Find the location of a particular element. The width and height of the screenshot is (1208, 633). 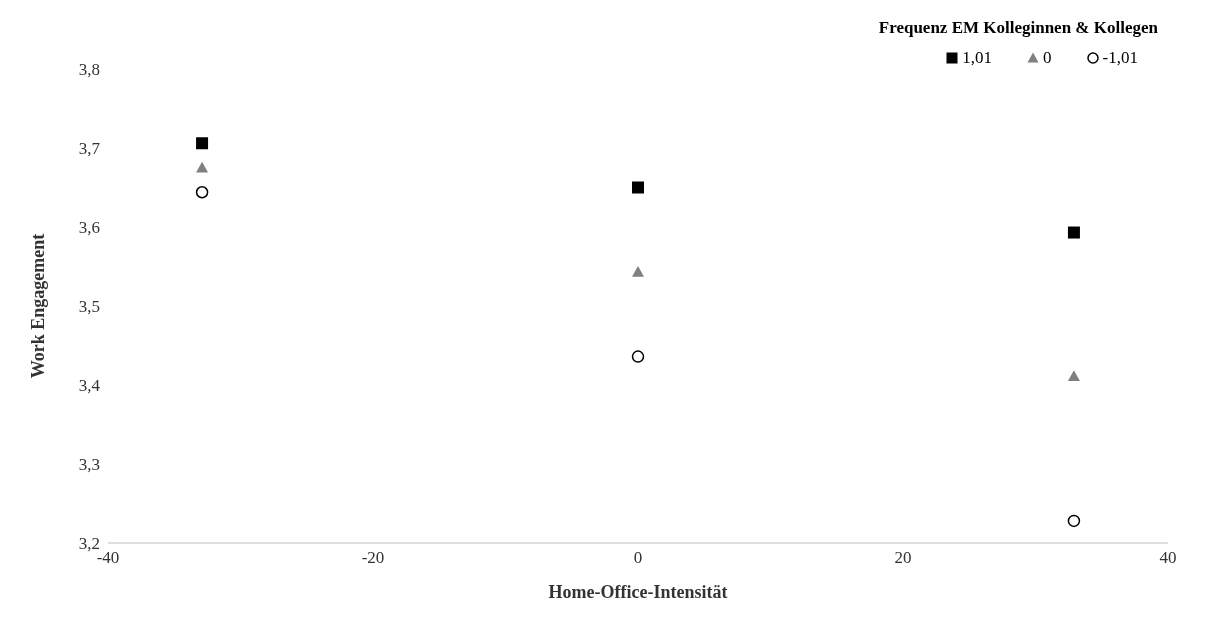

y-tick-label: 3,7 is located at coordinates (89, 149).